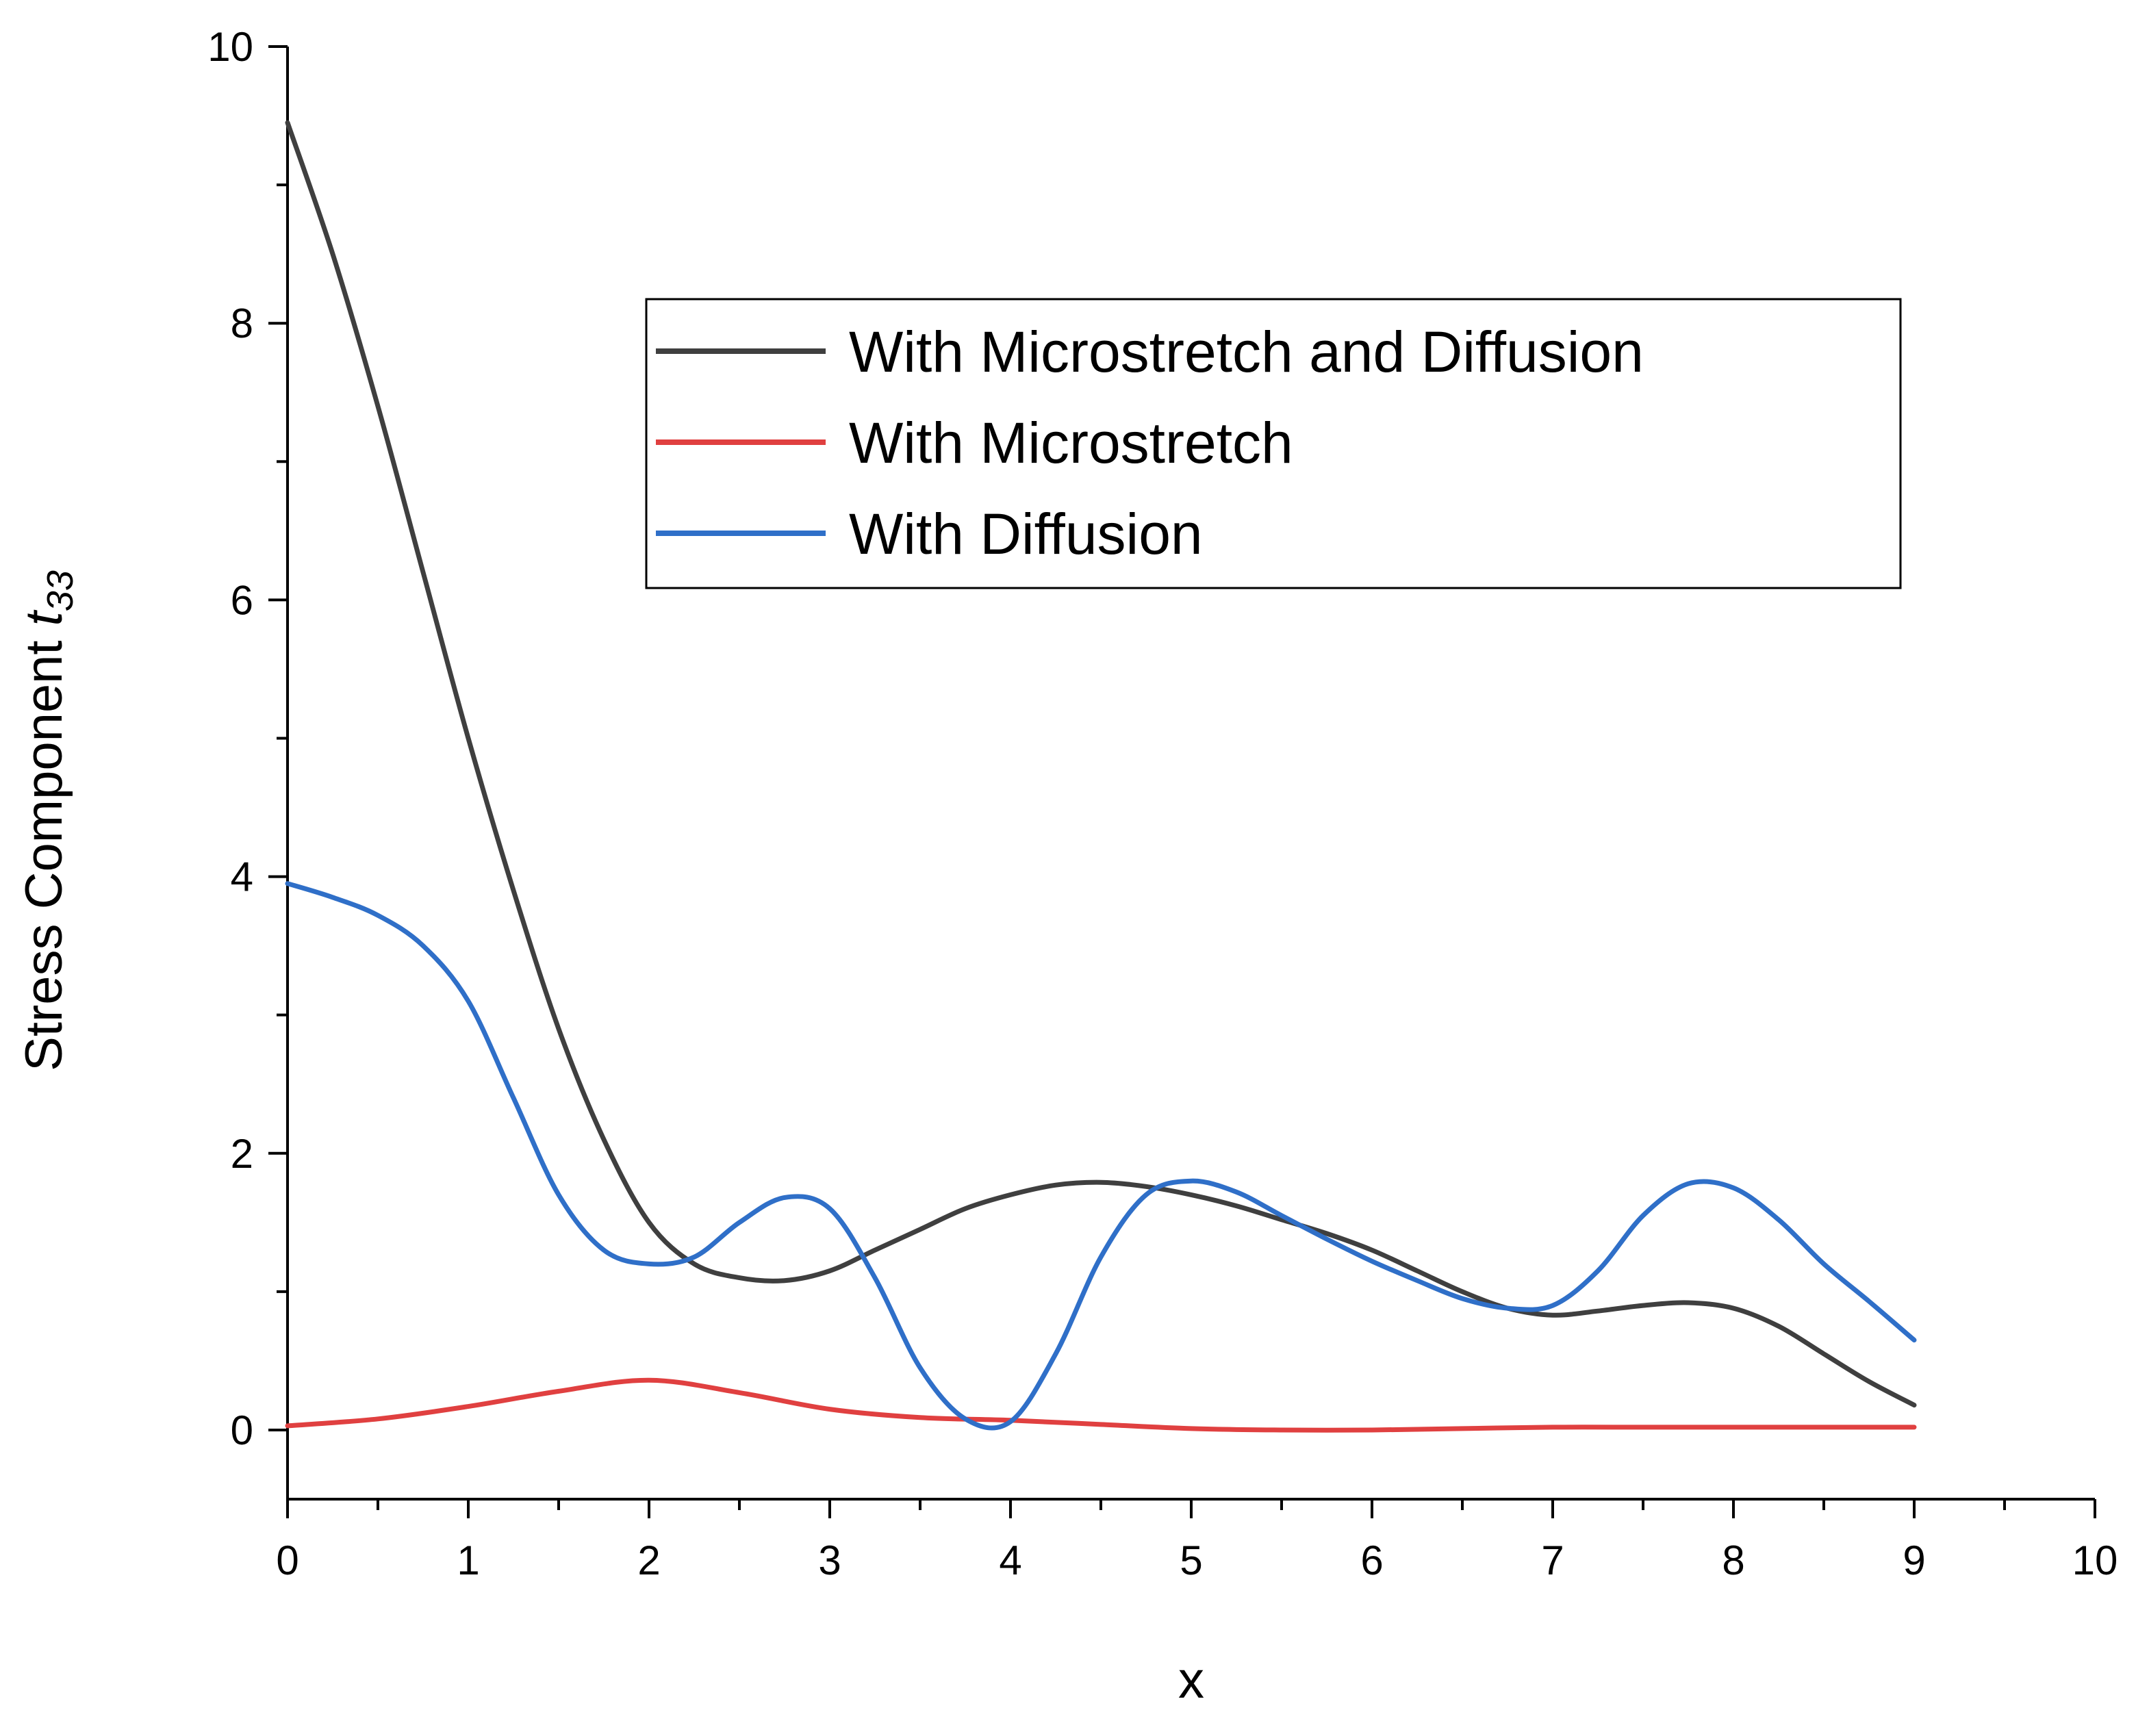 The width and height of the screenshot is (2136, 1736). What do you see at coordinates (1914, 1560) in the screenshot?
I see `x-tick-label: 9` at bounding box center [1914, 1560].